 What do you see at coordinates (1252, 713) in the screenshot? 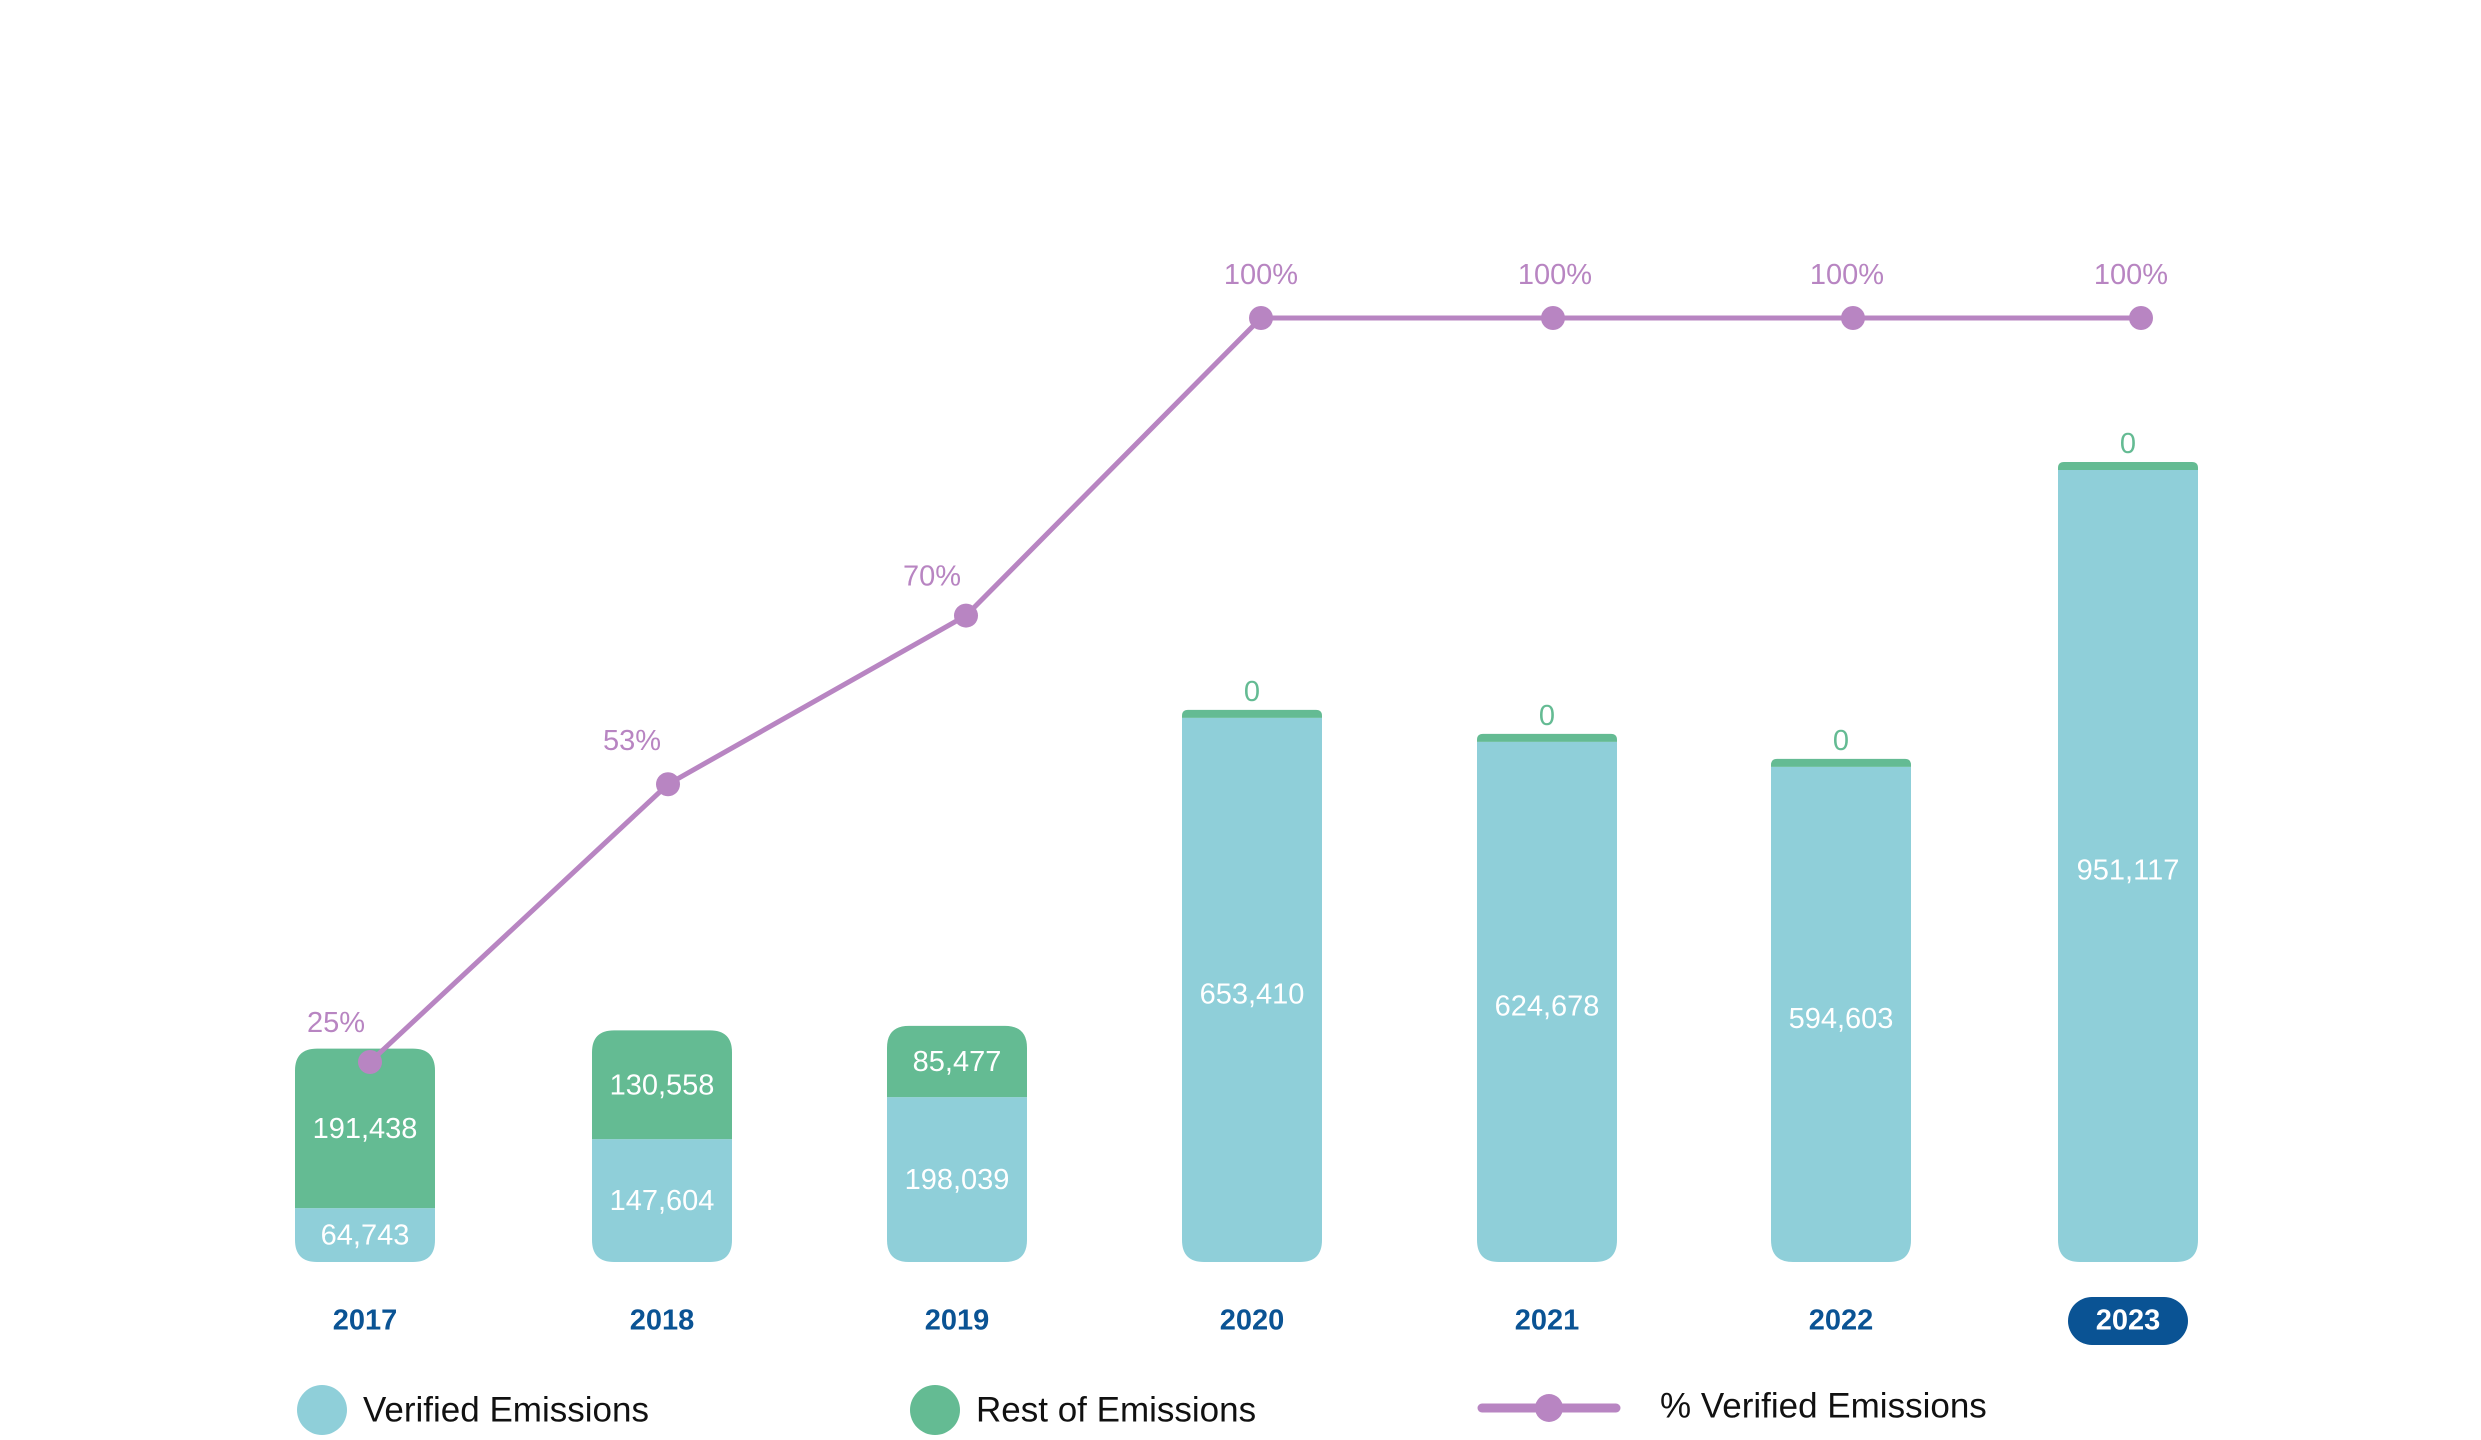
I see `bar-rest-2020` at bounding box center [1252, 713].